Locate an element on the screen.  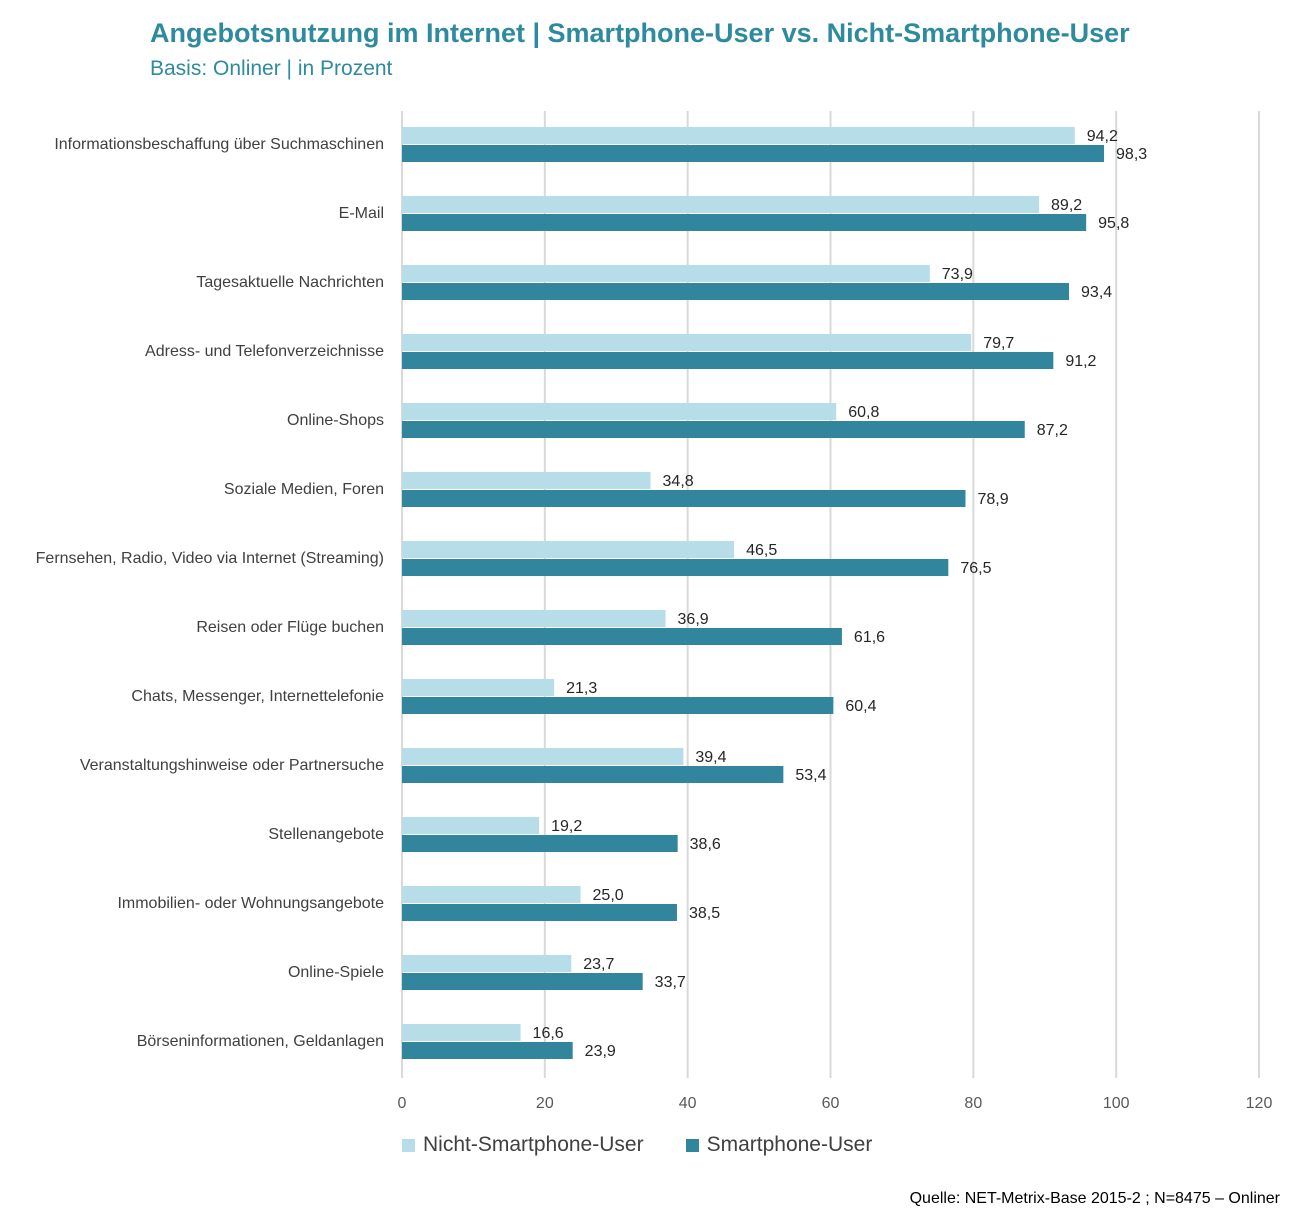
data-label: 60,4 is located at coordinates (860, 706).